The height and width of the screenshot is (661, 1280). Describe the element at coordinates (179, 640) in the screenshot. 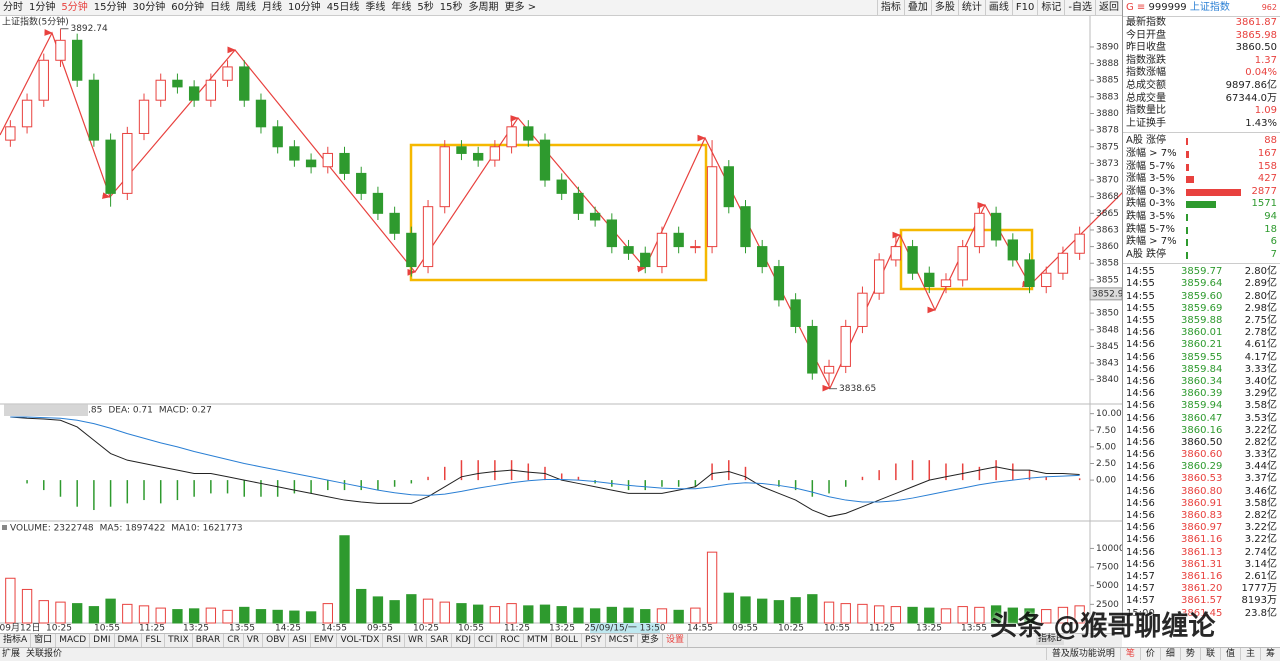

I see `indicator-tab: TRIX` at that location.